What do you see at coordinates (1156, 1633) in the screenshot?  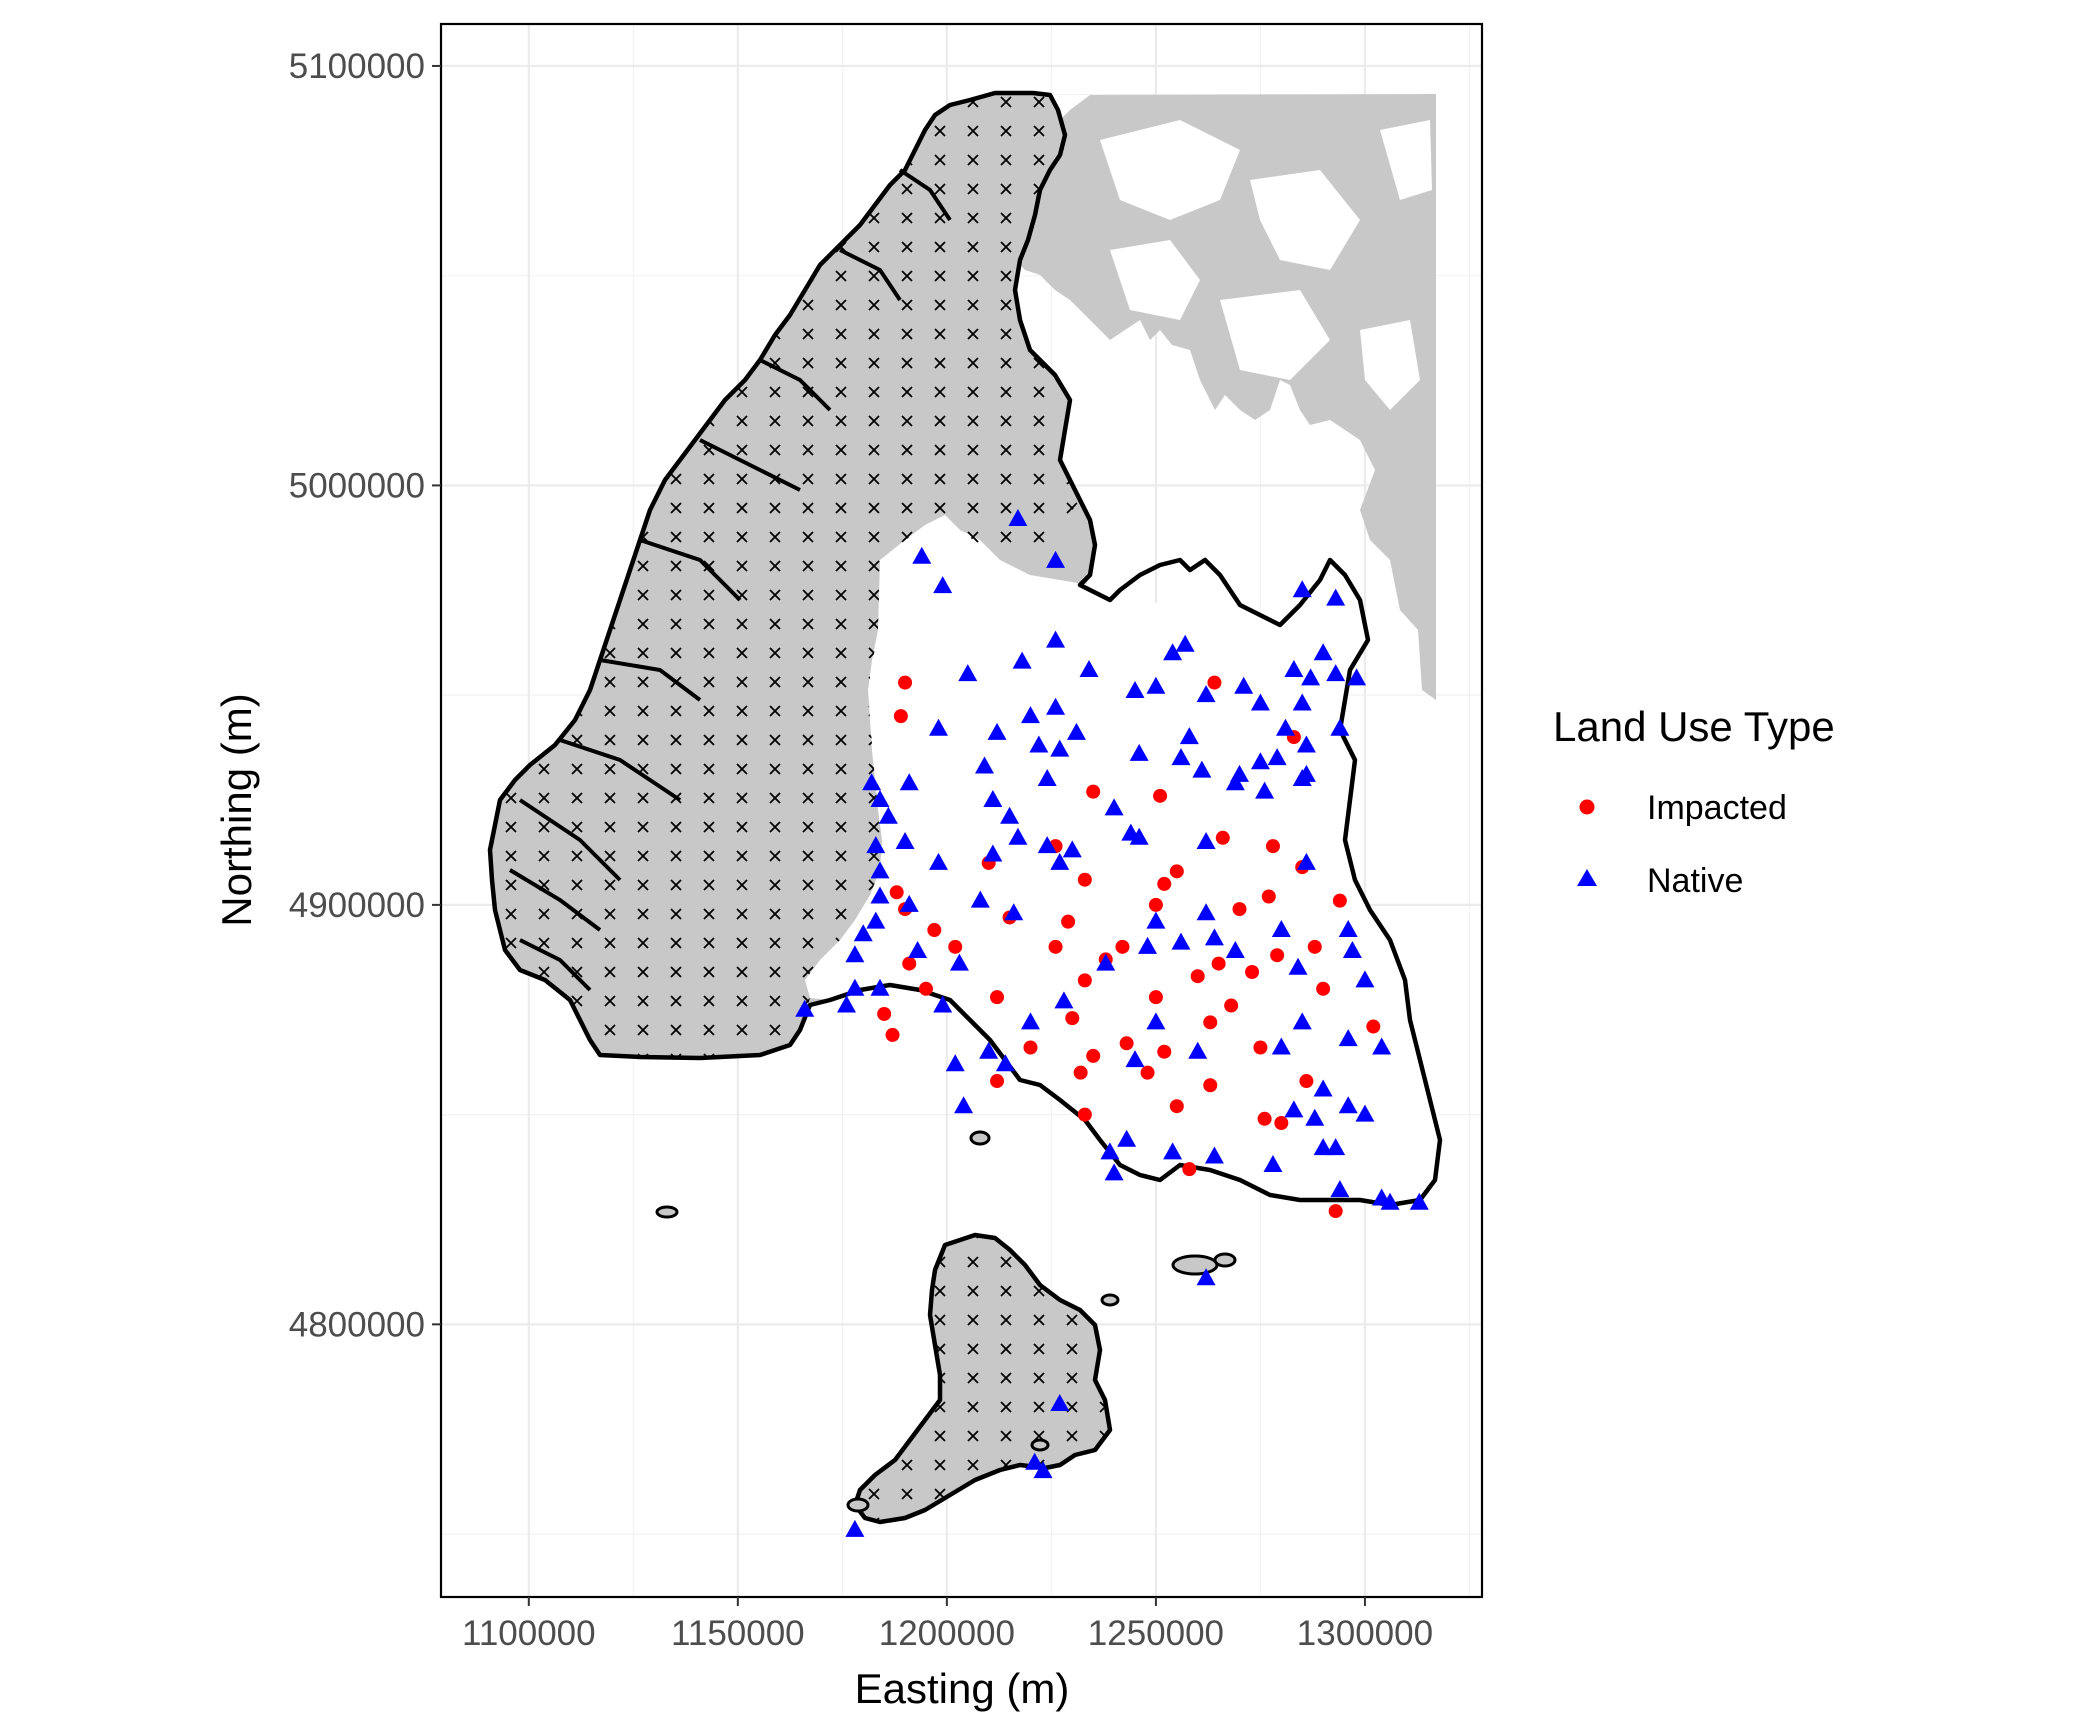 I see `x-tick-label: 1250000` at bounding box center [1156, 1633].